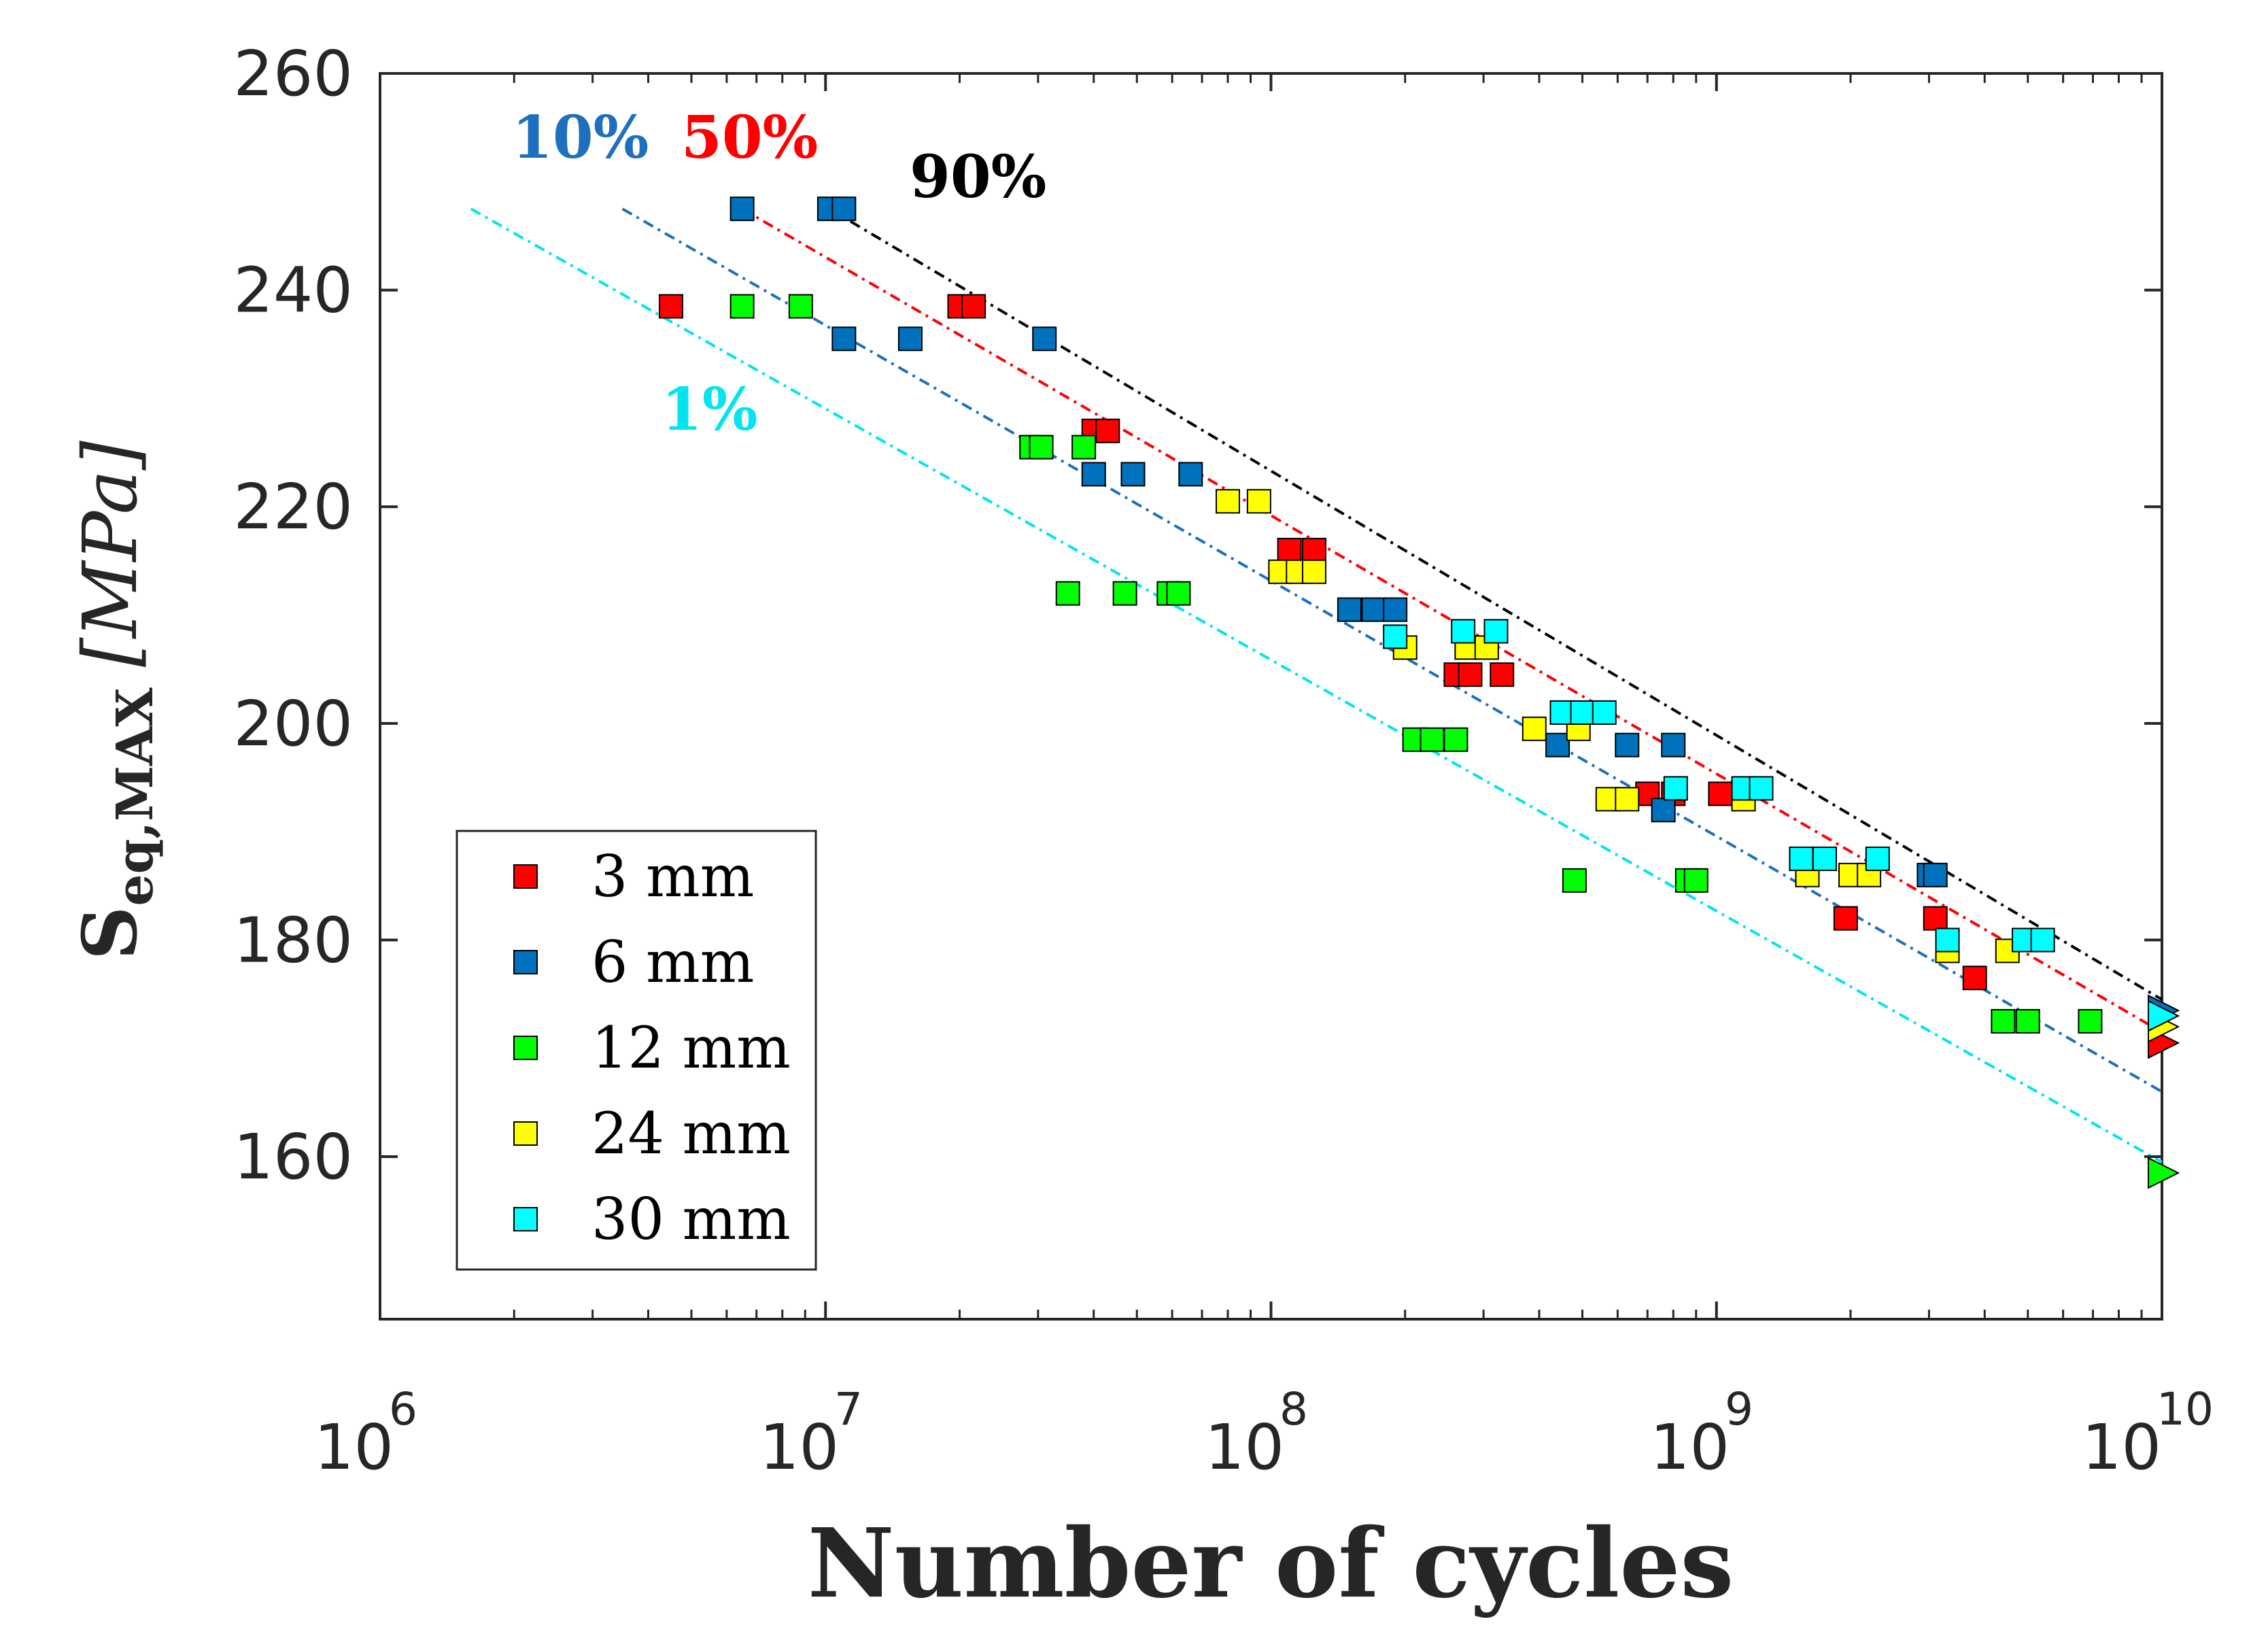  What do you see at coordinates (135, 796) in the screenshot?
I see `y-label-subscript: eq,MAX` at bounding box center [135, 796].